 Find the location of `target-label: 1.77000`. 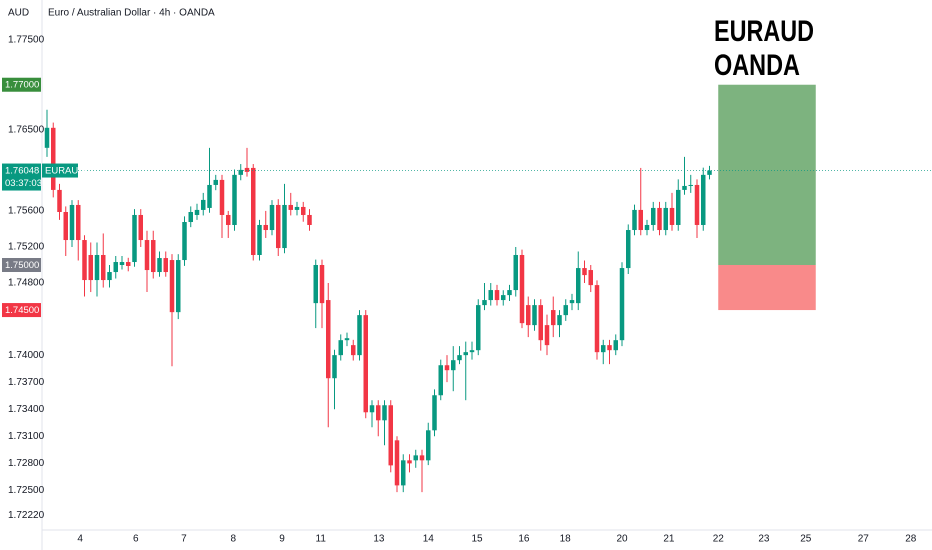

target-label: 1.77000 is located at coordinates (22, 85).